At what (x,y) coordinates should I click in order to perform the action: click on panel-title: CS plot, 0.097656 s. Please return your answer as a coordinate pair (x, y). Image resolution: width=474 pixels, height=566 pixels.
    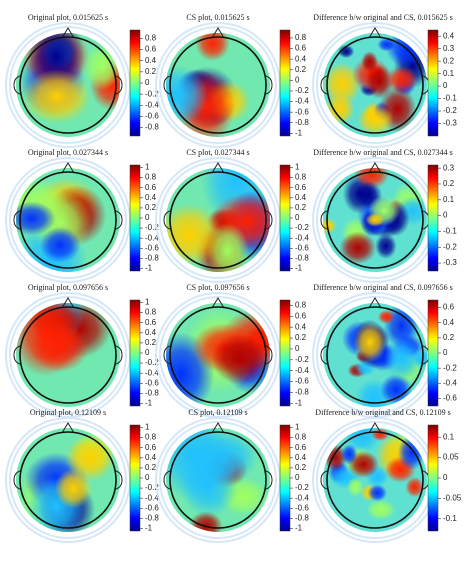
    Looking at the image, I should click on (217, 287).